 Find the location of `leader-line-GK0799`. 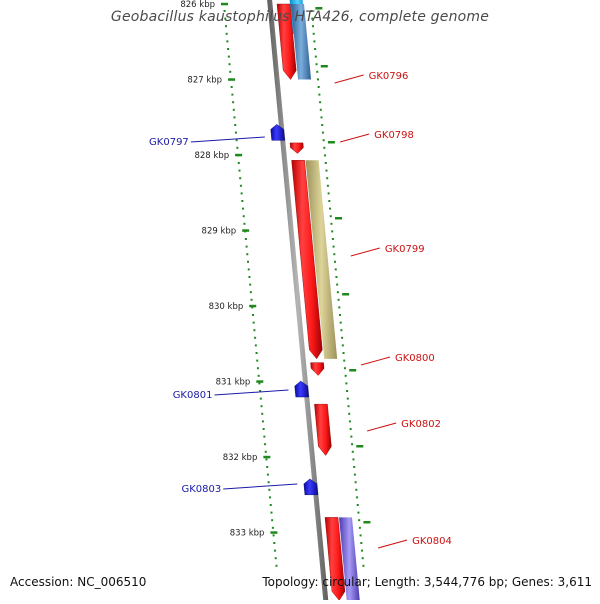

leader-line-GK0799 is located at coordinates (365, 252).